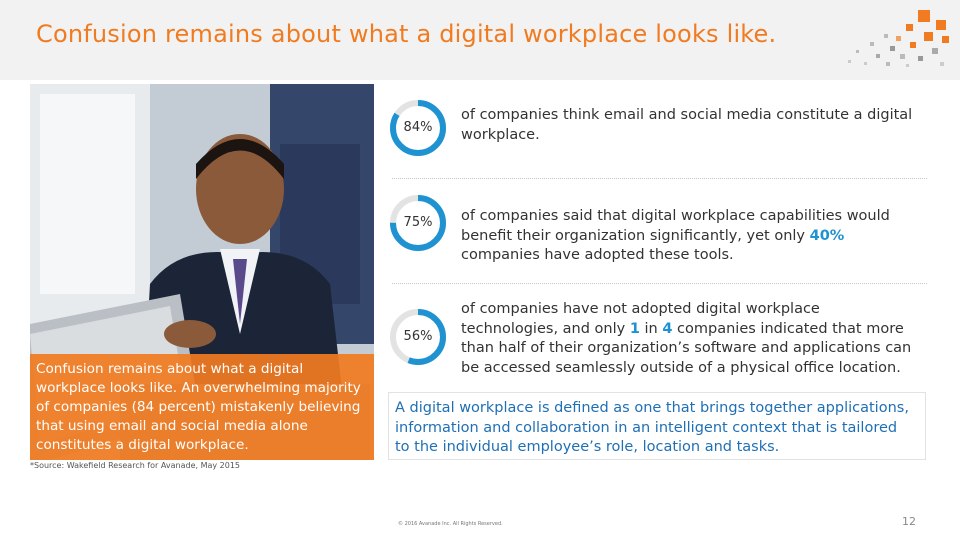 Image resolution: width=960 pixels, height=540 pixels. I want to click on donut-84-icon, so click(418, 128).